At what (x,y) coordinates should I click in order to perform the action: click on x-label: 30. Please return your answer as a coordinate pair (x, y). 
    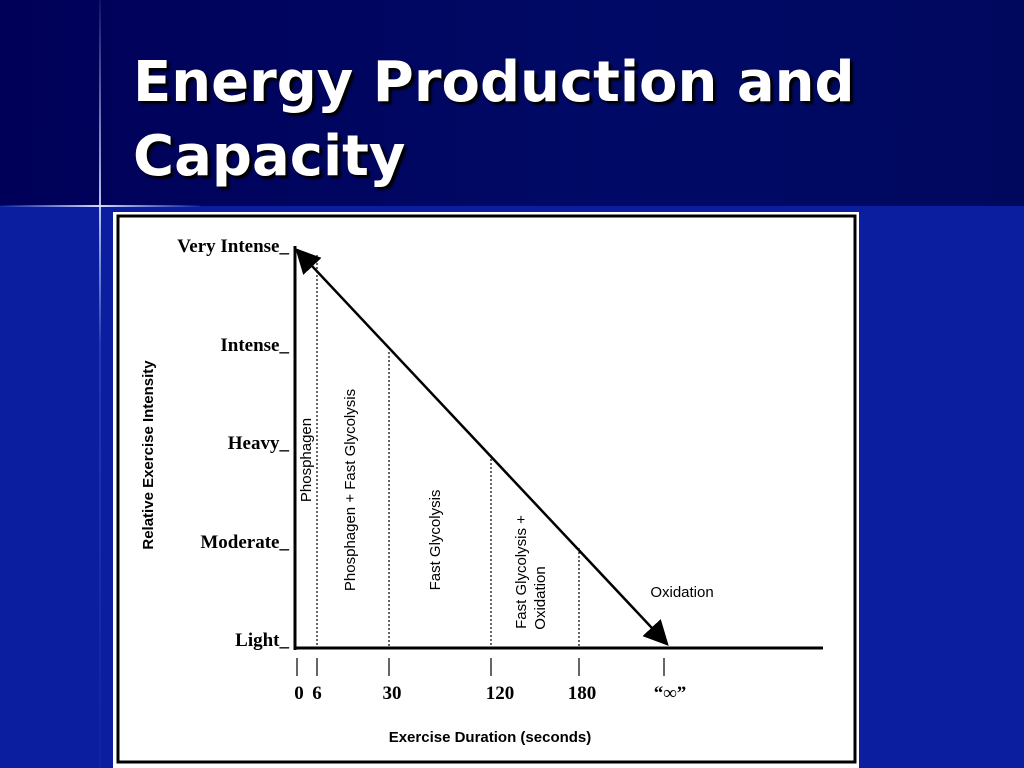
    Looking at the image, I should click on (392, 693).